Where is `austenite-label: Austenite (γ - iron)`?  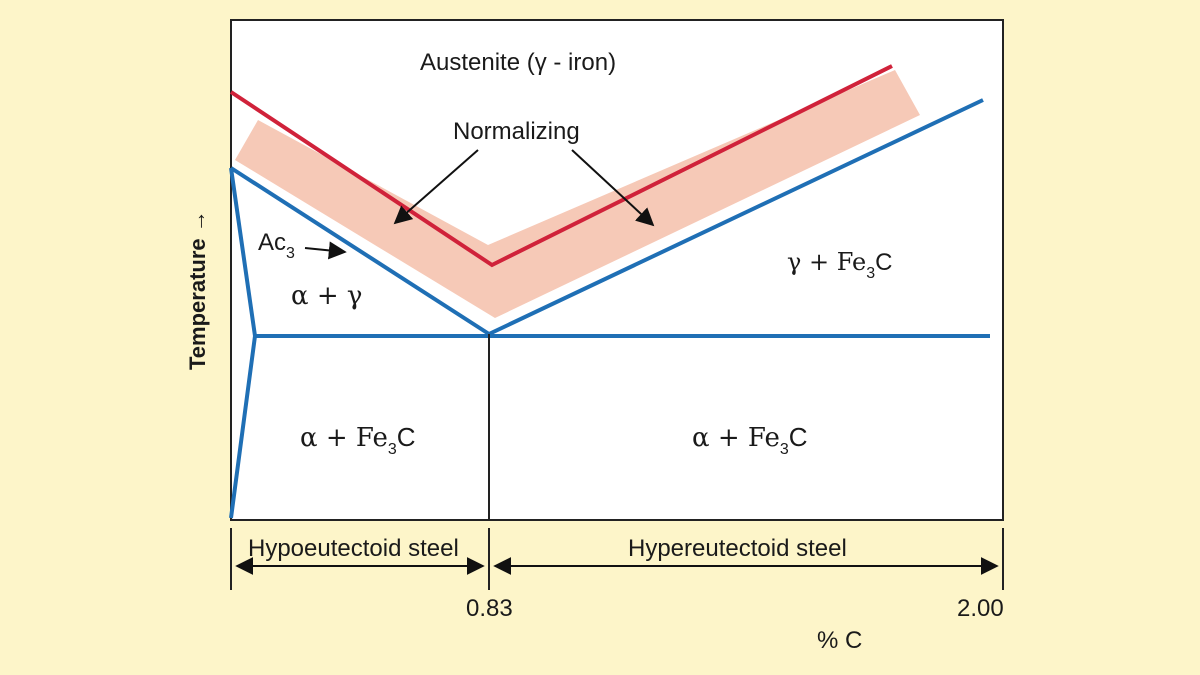
austenite-label: Austenite (γ - iron) is located at coordinates (518, 62).